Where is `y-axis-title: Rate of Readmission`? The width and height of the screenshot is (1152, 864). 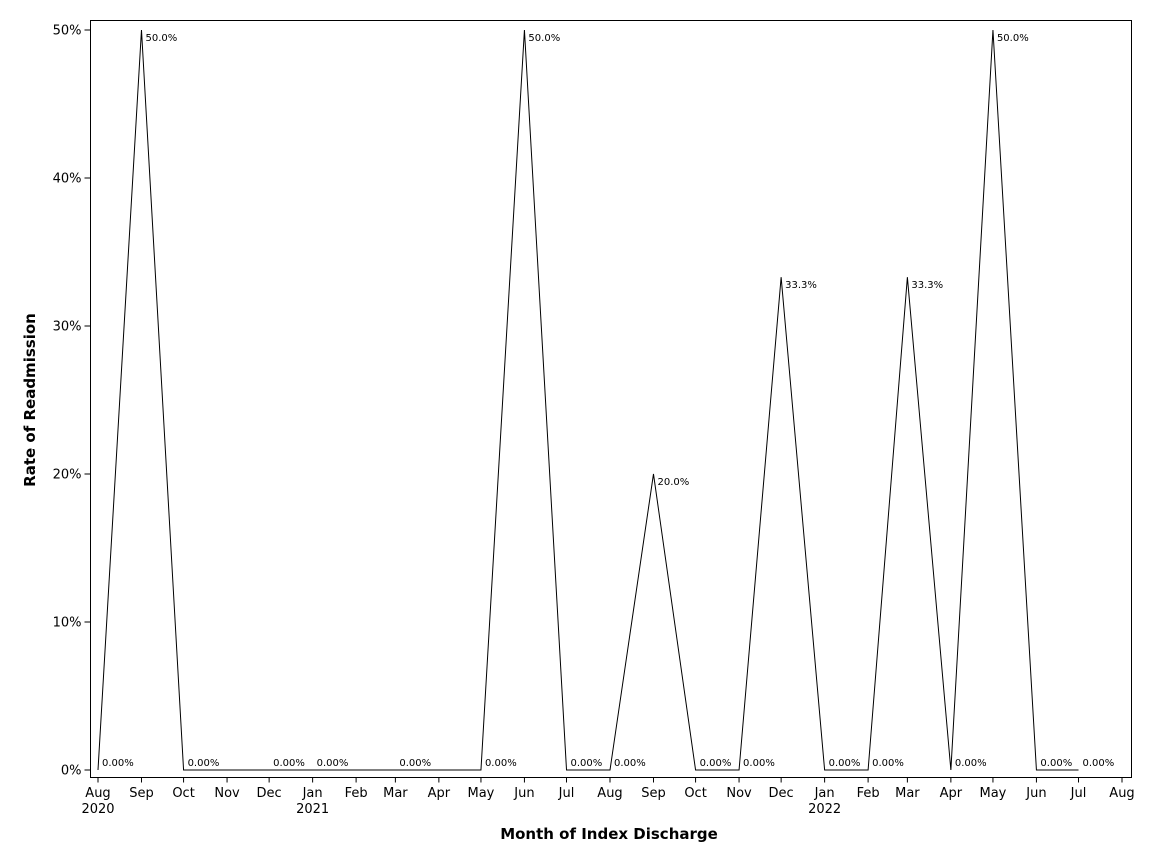
y-axis-title: Rate of Readmission is located at coordinates (30, 400).